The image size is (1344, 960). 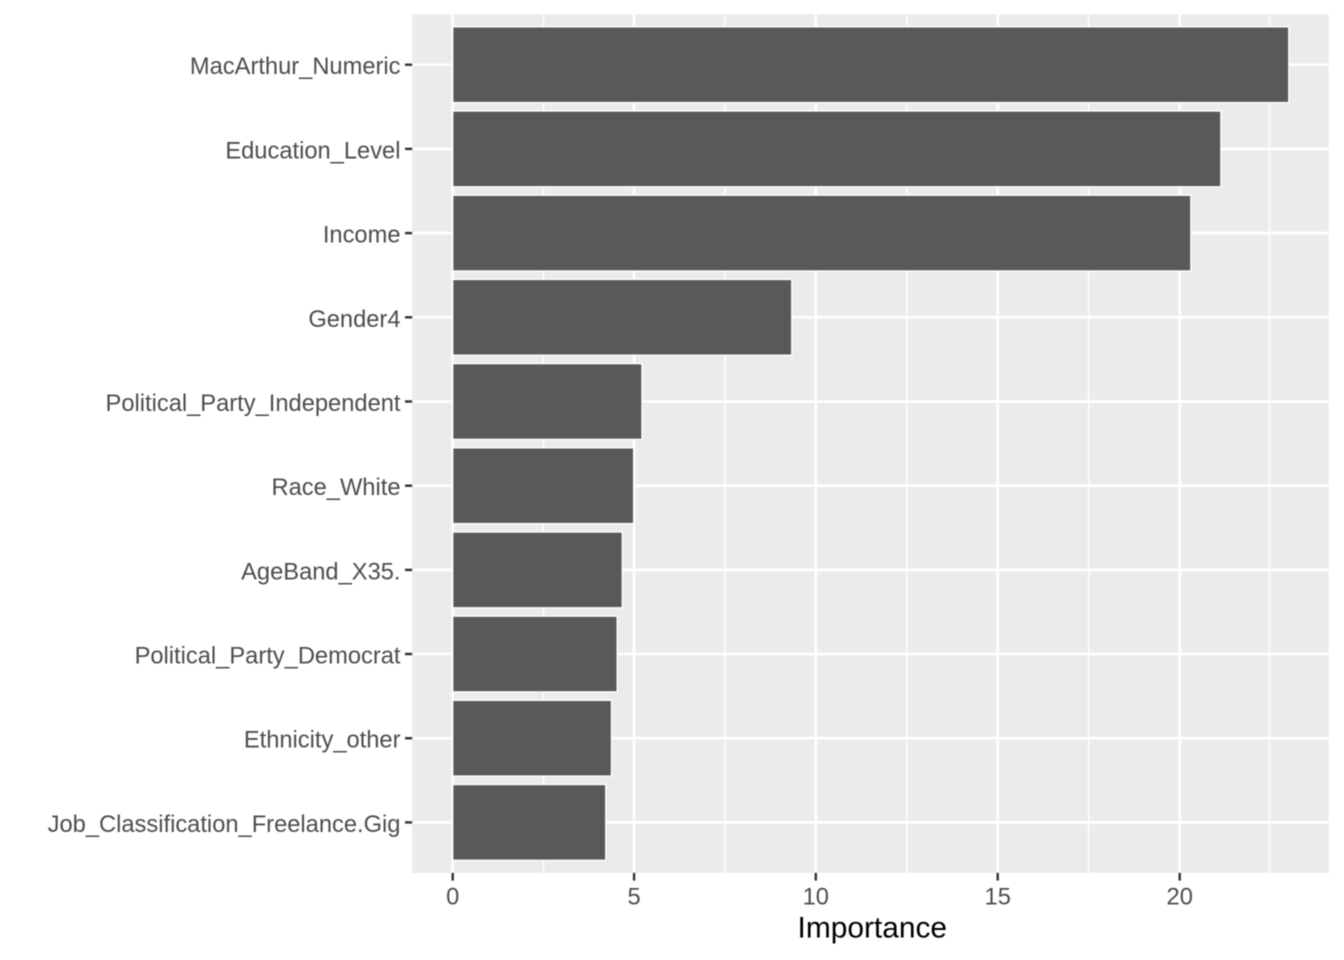 What do you see at coordinates (634, 898) in the screenshot?
I see `svg-text: 5` at bounding box center [634, 898].